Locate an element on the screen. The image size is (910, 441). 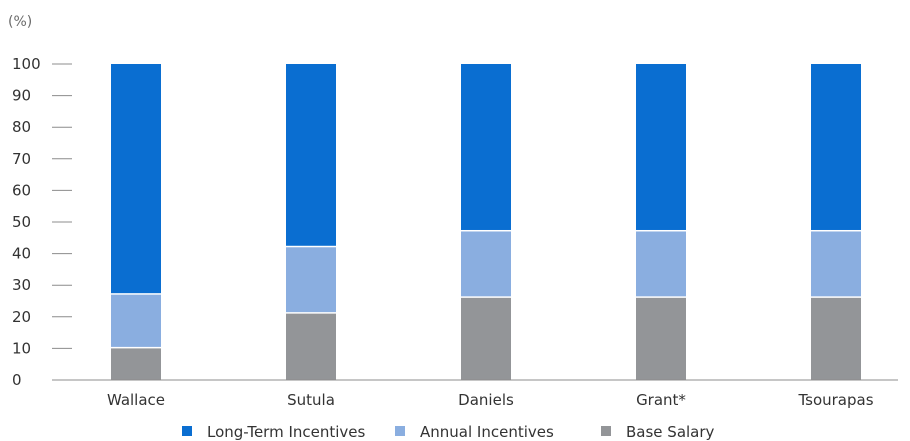
legend-label: Base Salary is located at coordinates (670, 432).